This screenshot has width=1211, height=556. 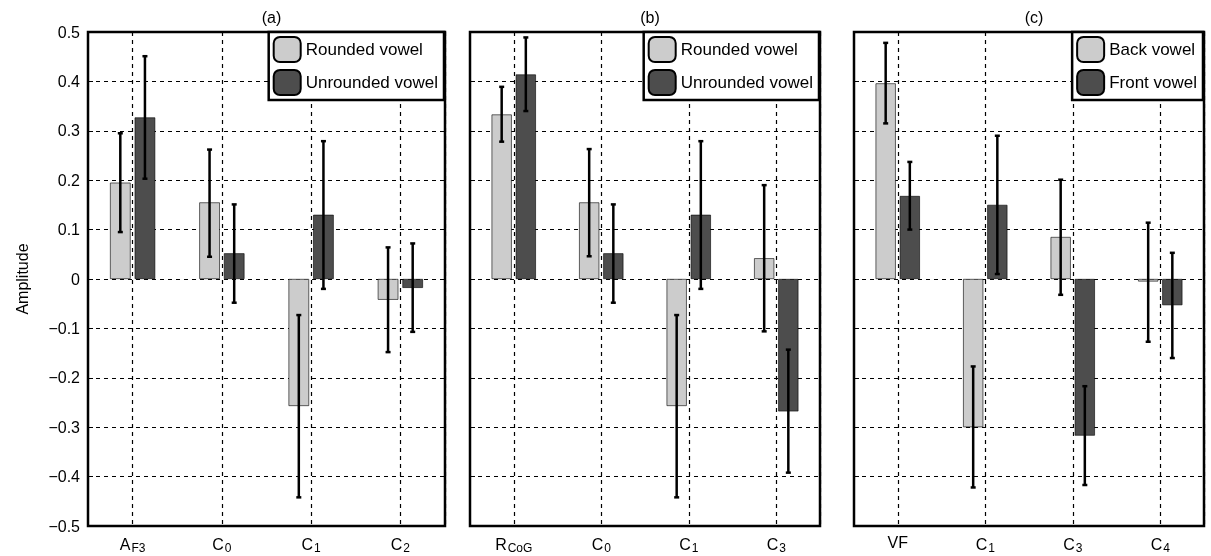 I want to click on y-tick-label: −0.1, so click(x=64, y=328).